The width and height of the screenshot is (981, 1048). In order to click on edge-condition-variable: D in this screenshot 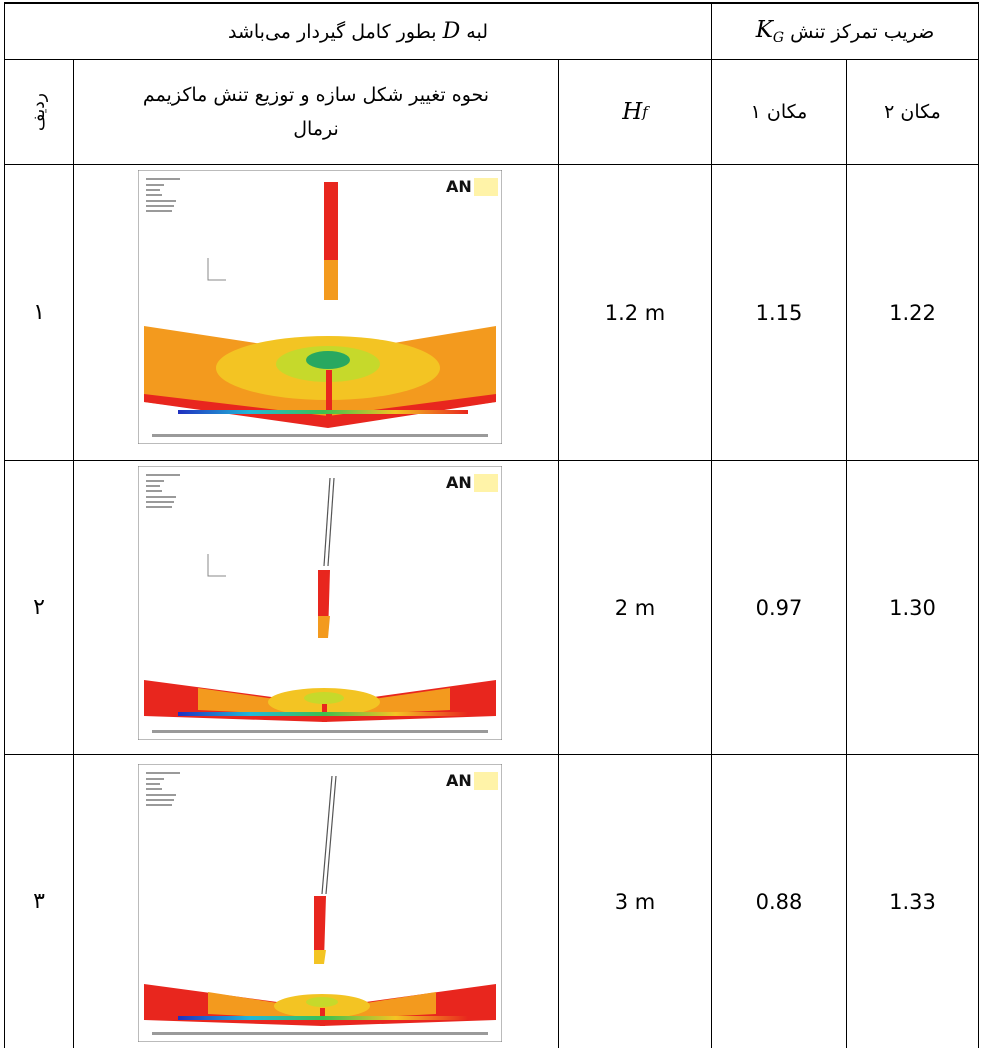, I will do `click(451, 31)`.